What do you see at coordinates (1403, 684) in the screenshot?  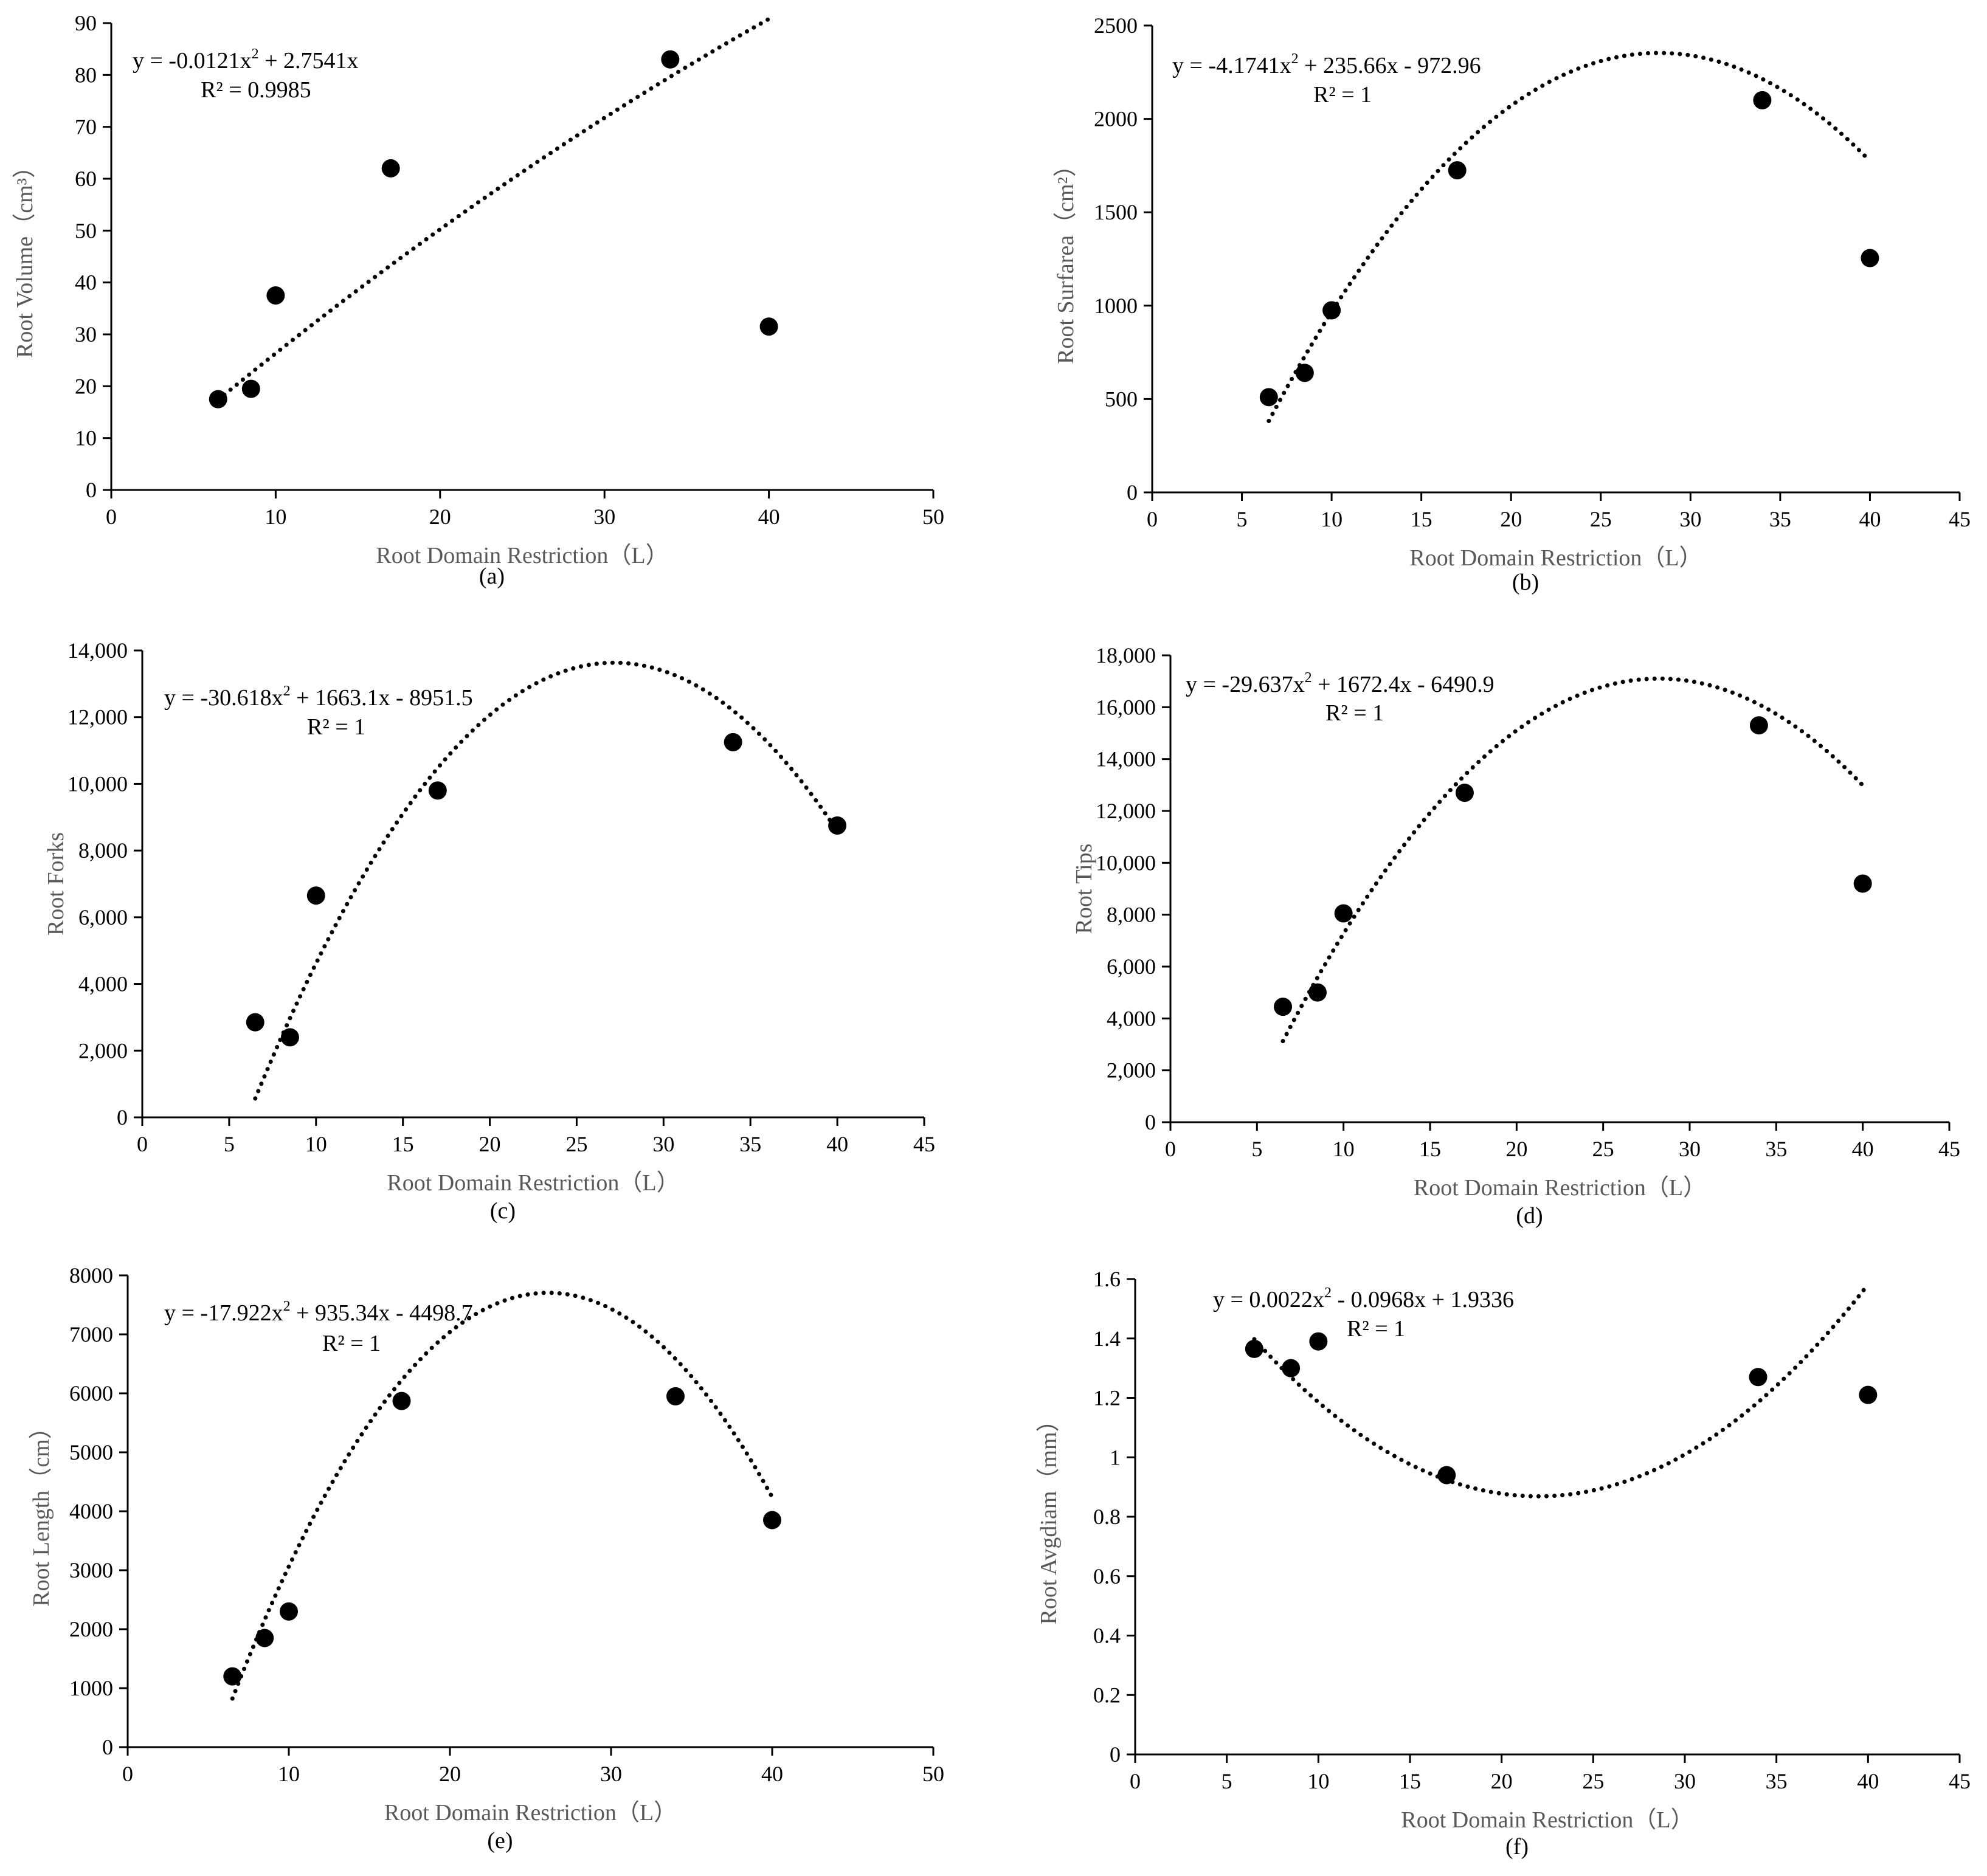 I see `equation-rest: + 1672.4x - 6490.9` at bounding box center [1403, 684].